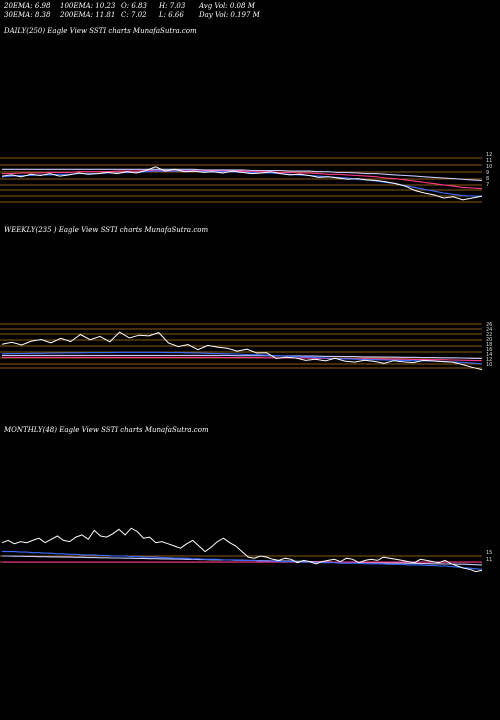 The image size is (500, 720). I want to click on y-tick-label: 24, so click(489, 330).